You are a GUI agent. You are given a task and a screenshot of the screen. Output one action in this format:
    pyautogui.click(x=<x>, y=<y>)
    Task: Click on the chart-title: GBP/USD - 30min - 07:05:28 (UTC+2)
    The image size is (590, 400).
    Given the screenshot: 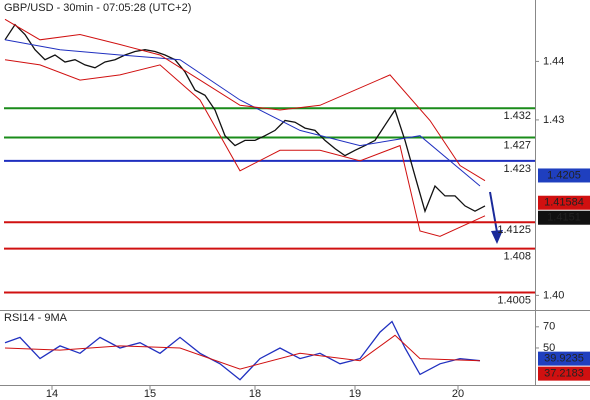 What is the action you would take?
    pyautogui.click(x=97, y=8)
    